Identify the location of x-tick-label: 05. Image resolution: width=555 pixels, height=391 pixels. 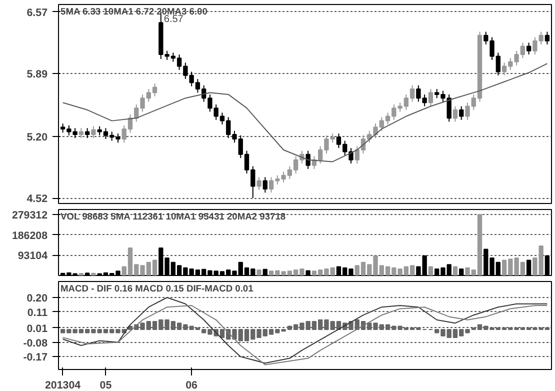
(106, 385).